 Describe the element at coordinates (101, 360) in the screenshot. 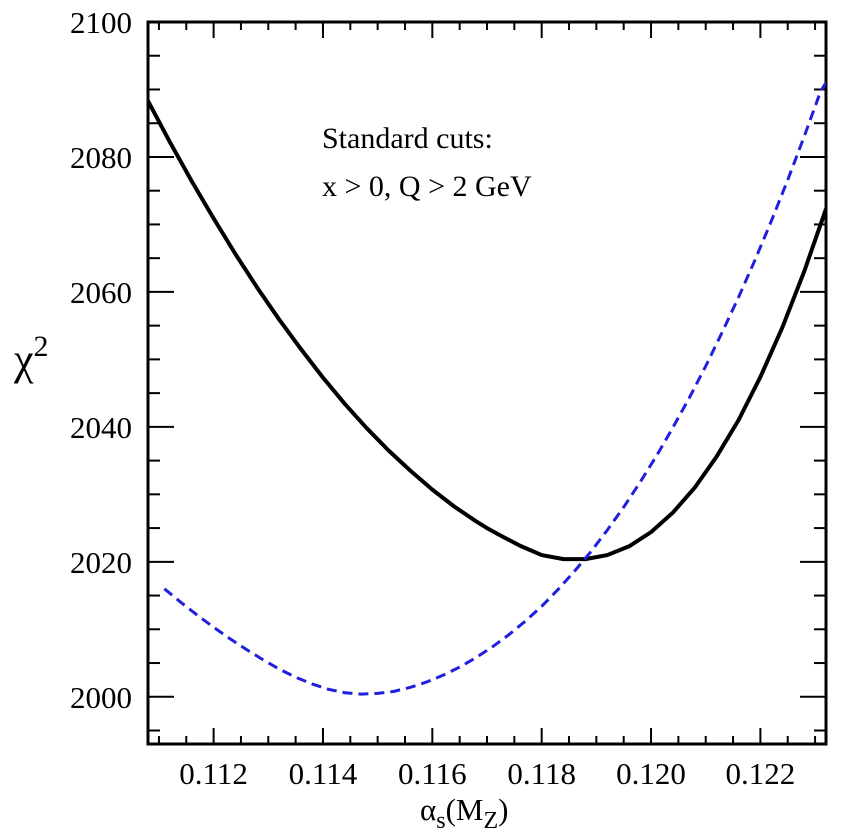

I see `y-tick-labels: 2000 2020 2040 2060 2080 2100` at that location.